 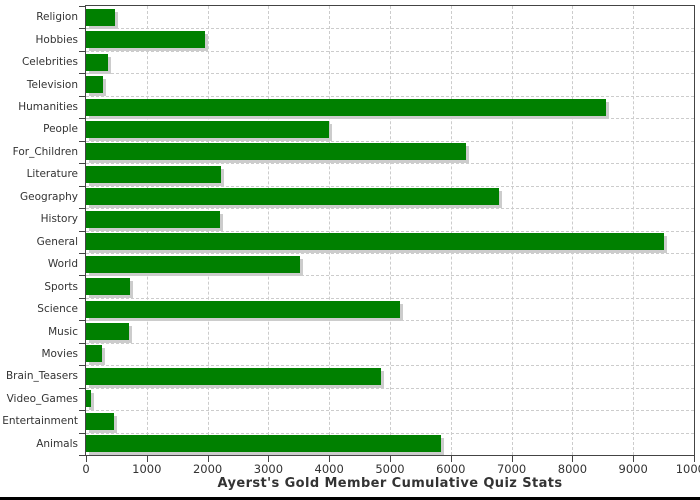 I want to click on bar-brain-teasers, so click(x=233, y=376).